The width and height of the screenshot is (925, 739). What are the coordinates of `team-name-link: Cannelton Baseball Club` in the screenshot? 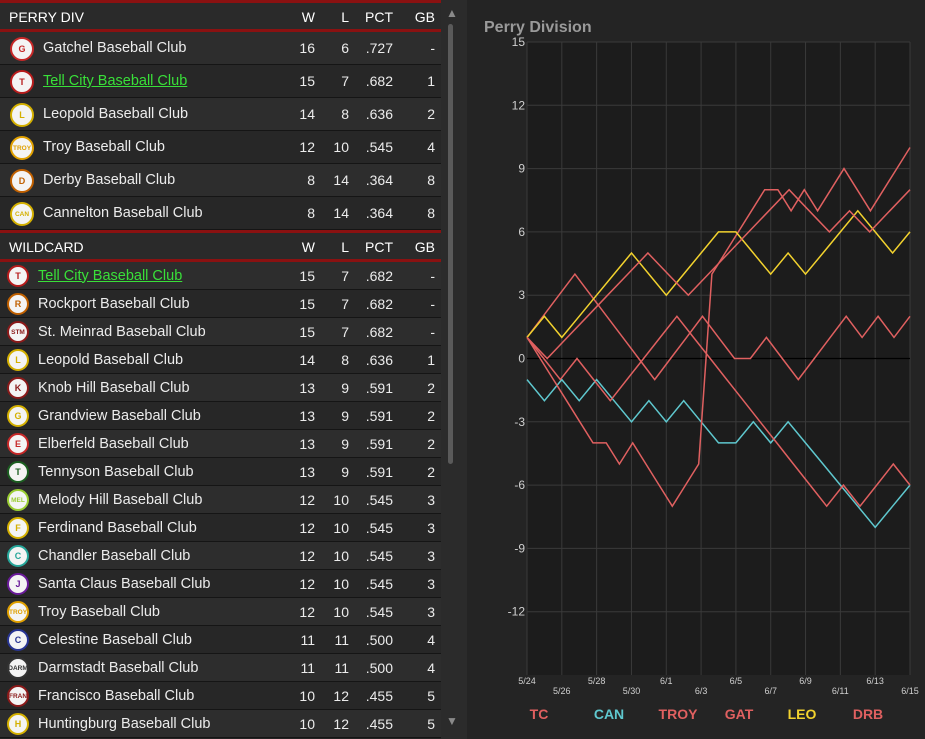 It's located at (123, 213).